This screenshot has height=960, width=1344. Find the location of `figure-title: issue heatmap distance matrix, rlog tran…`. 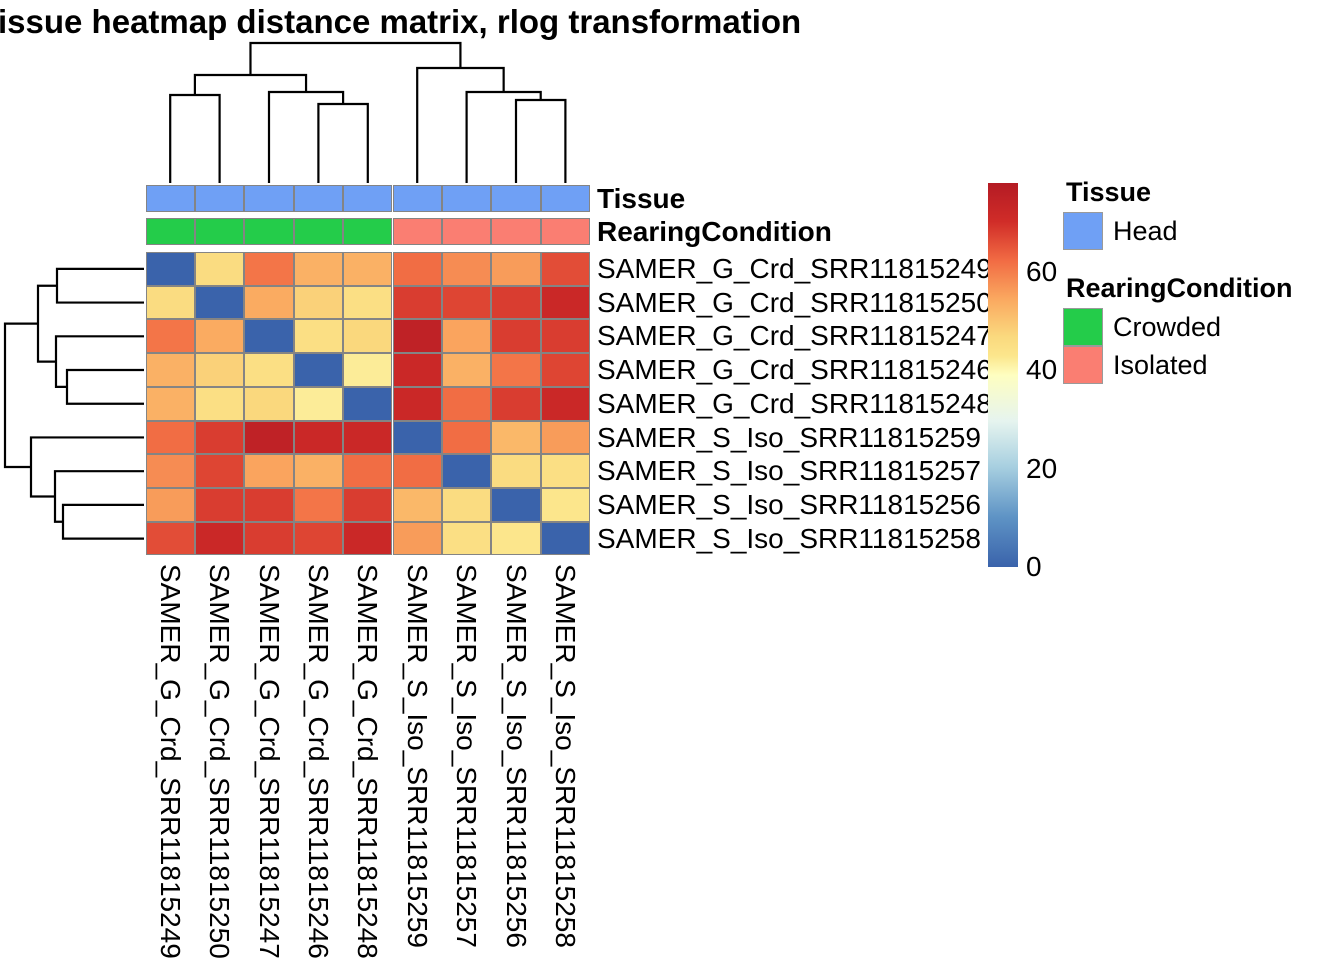

figure-title: issue heatmap distance matrix, rlog tran… is located at coordinates (401, 21).